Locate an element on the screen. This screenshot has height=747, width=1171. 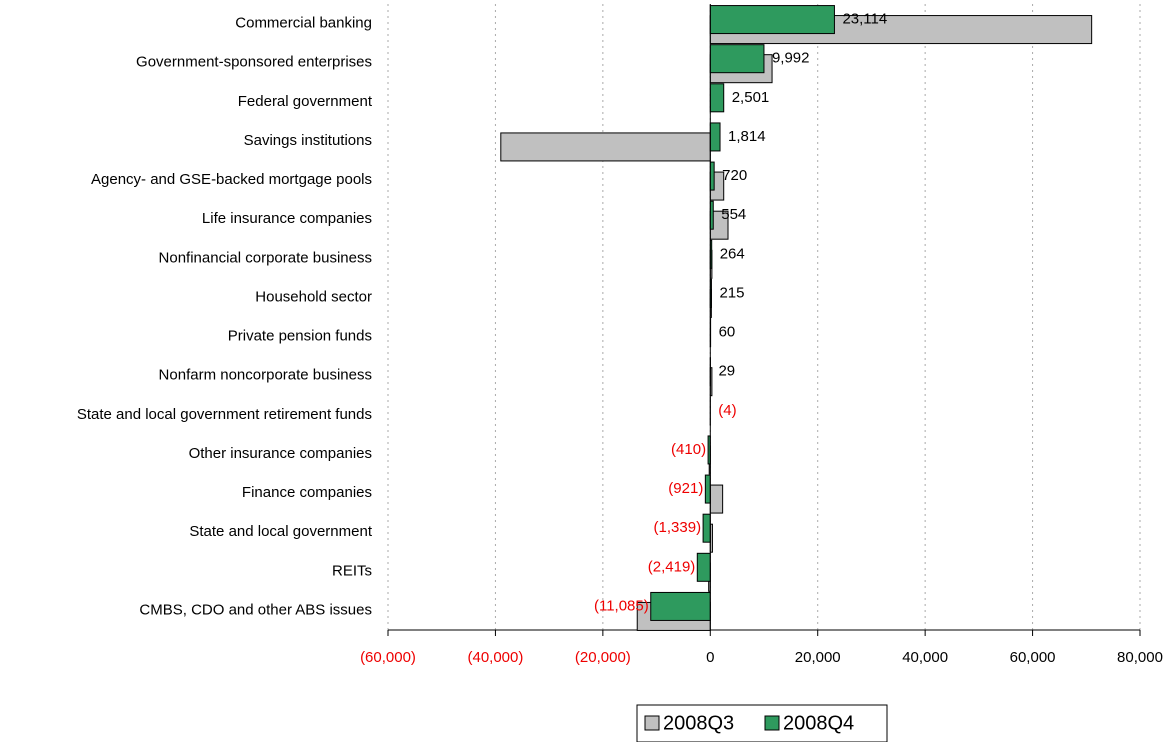
category-label: Savings institutions is located at coordinates (308, 140).